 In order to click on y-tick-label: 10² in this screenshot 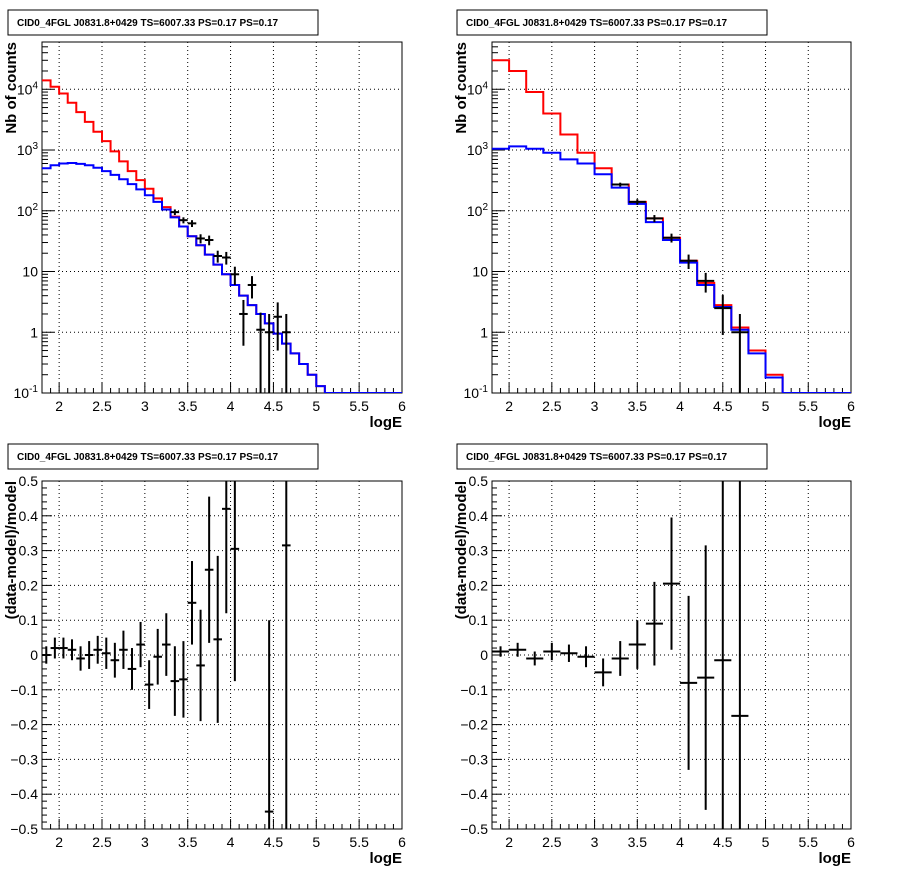, I will do `click(478, 210)`.